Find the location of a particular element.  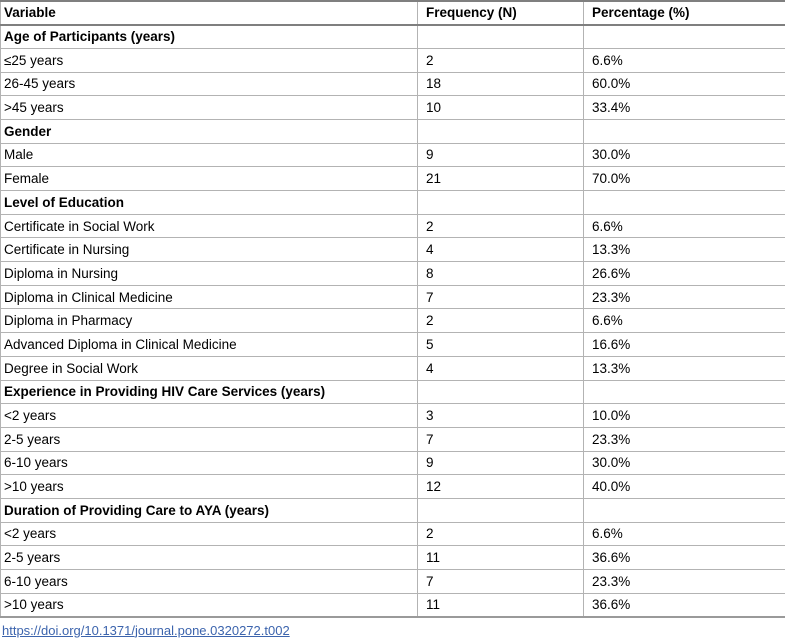

table-row: Female 21 70.0% is located at coordinates (392, 178).